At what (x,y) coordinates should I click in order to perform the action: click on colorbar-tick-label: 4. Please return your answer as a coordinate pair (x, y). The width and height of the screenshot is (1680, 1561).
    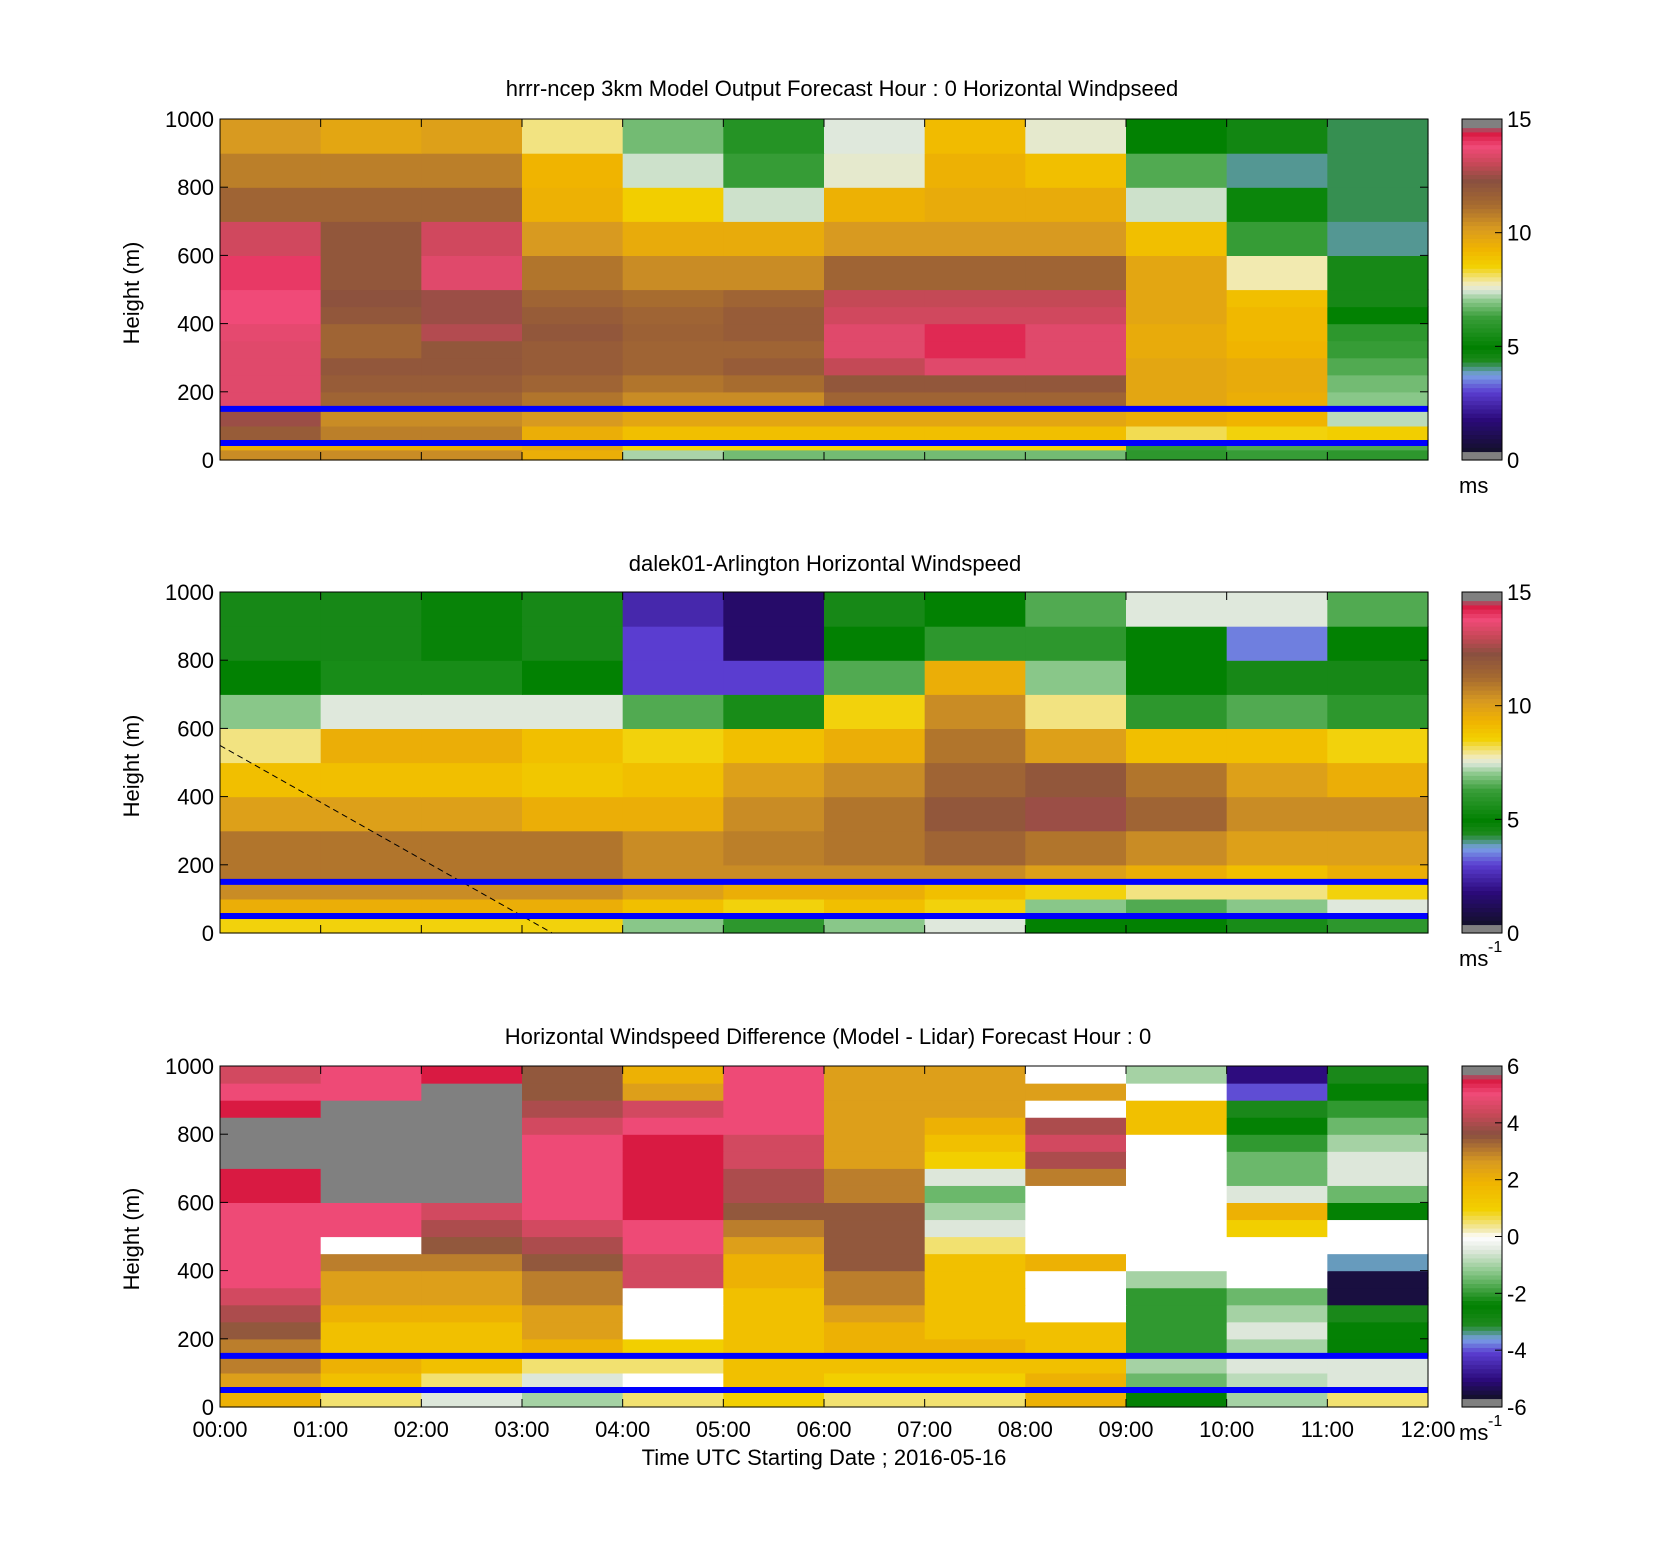
    Looking at the image, I should click on (1513, 1123).